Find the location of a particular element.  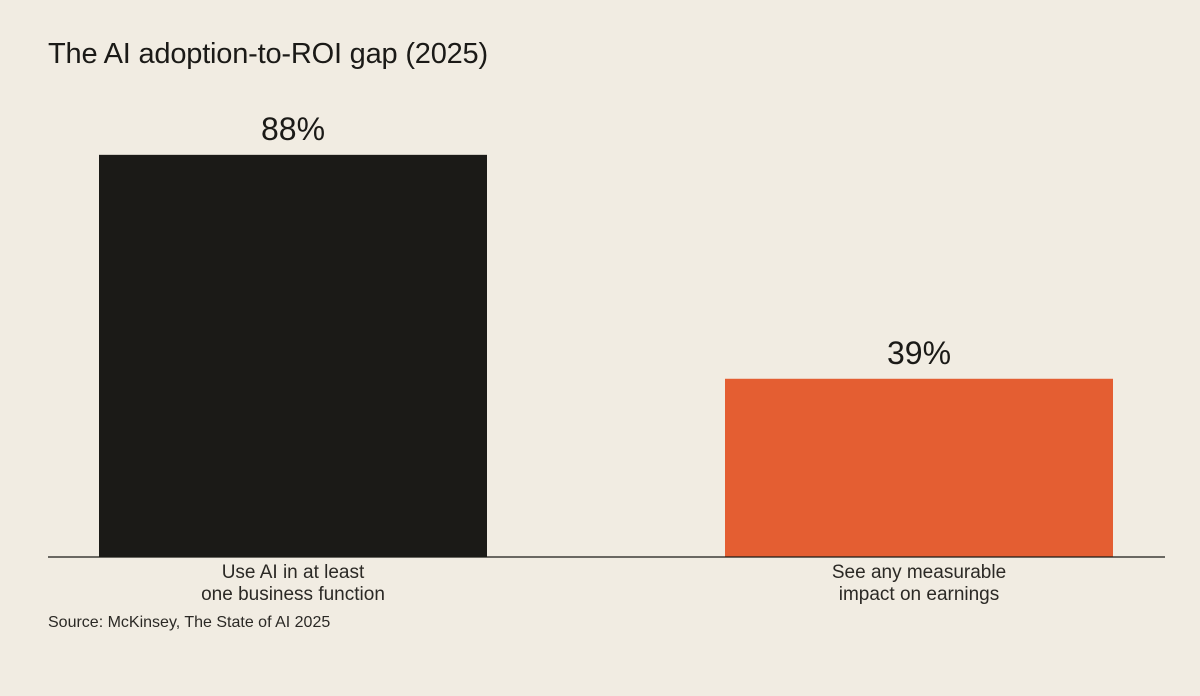

category-label-1-line-1: Use AI in at least is located at coordinates (293, 572).